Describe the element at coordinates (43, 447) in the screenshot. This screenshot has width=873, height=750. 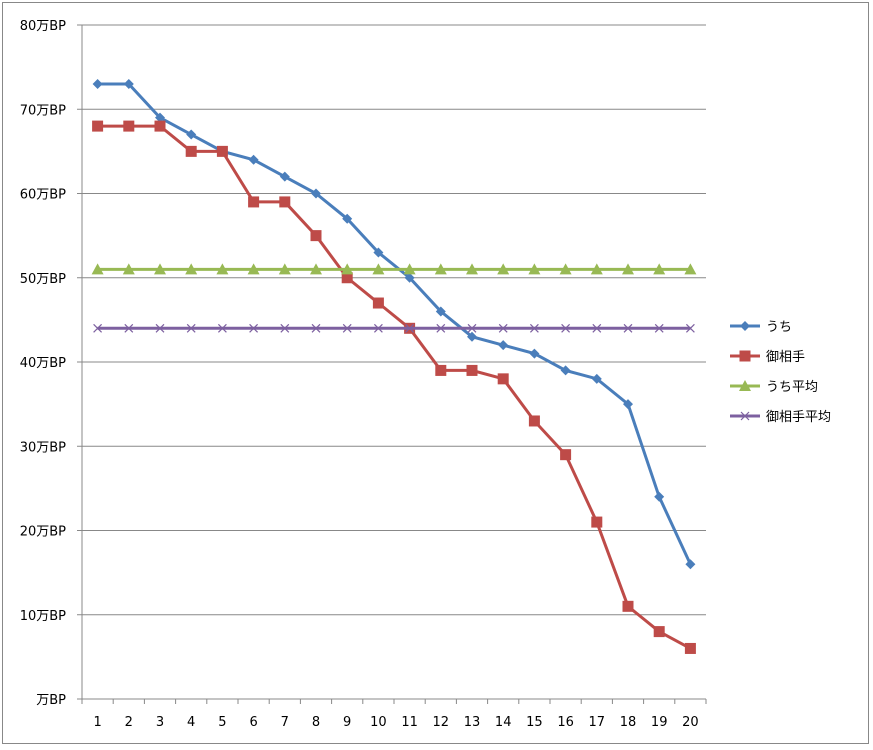
I see `y-tick-label: 30万BP` at that location.